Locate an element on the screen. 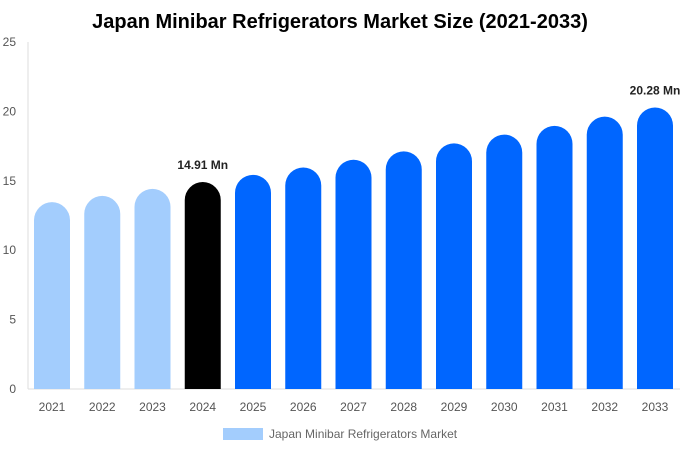 Image resolution: width=680 pixels, height=450 pixels. y-tick-label: 20 is located at coordinates (10, 111).